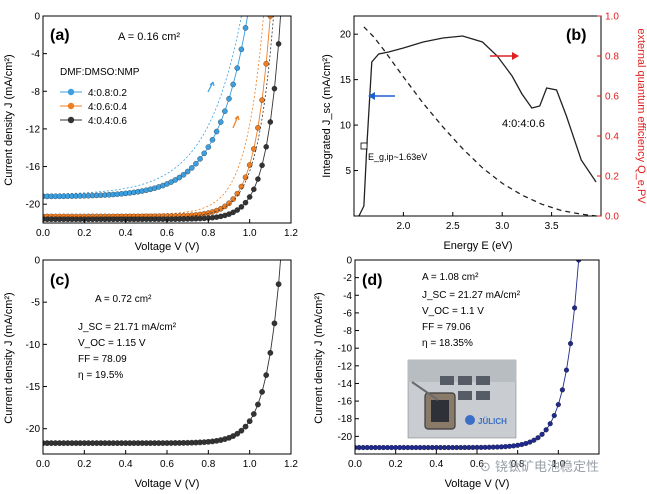 Image resolution: width=647 pixels, height=494 pixels. Describe the element at coordinates (149, 37) in the screenshot. I see `panel-a-area: A = 0.16 cm²` at that location.